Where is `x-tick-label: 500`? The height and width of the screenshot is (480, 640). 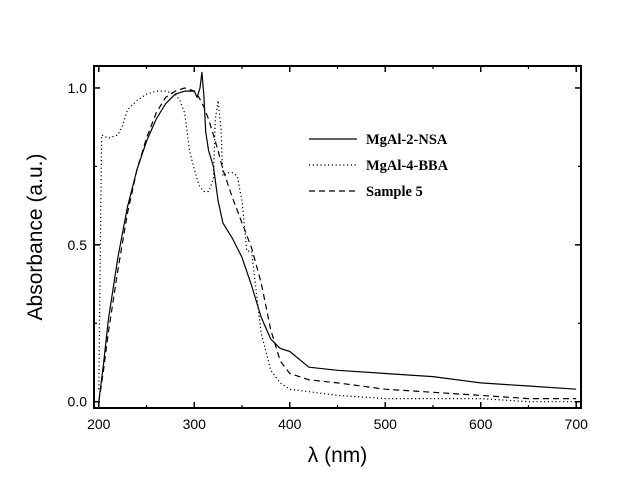
x-tick-label: 500 is located at coordinates (386, 424).